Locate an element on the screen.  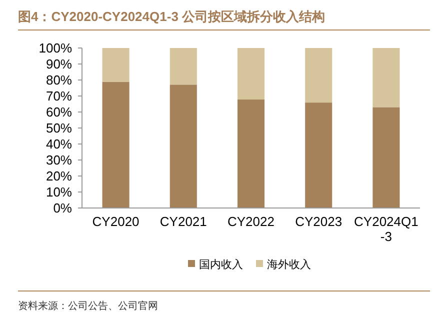
y-tick-label: 100% is located at coordinates (55, 48).